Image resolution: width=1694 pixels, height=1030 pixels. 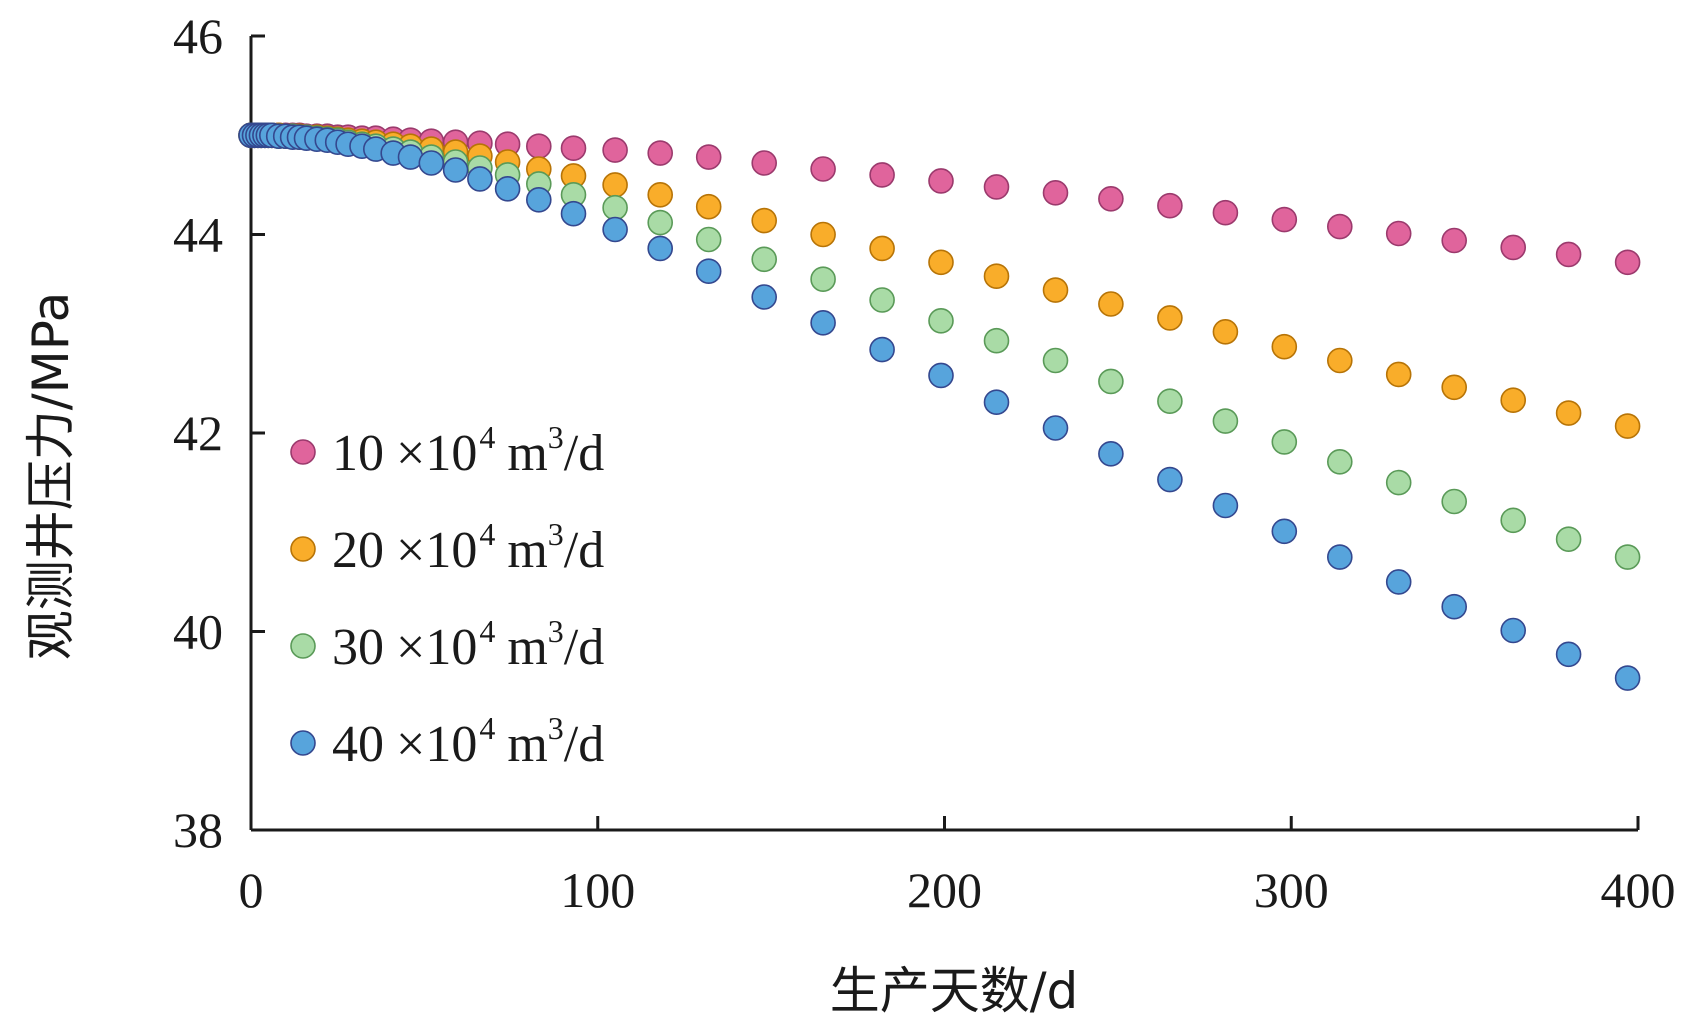 I want to click on legend-item: 30 ×104 m3/d, so click(x=447, y=644).